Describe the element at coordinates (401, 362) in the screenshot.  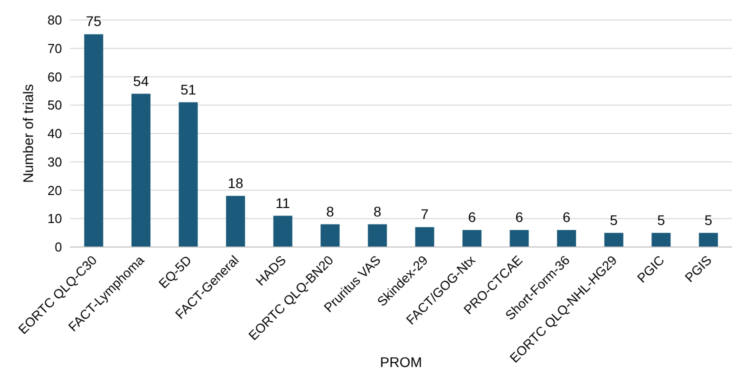
I see `x-axis-title: PROM` at that location.